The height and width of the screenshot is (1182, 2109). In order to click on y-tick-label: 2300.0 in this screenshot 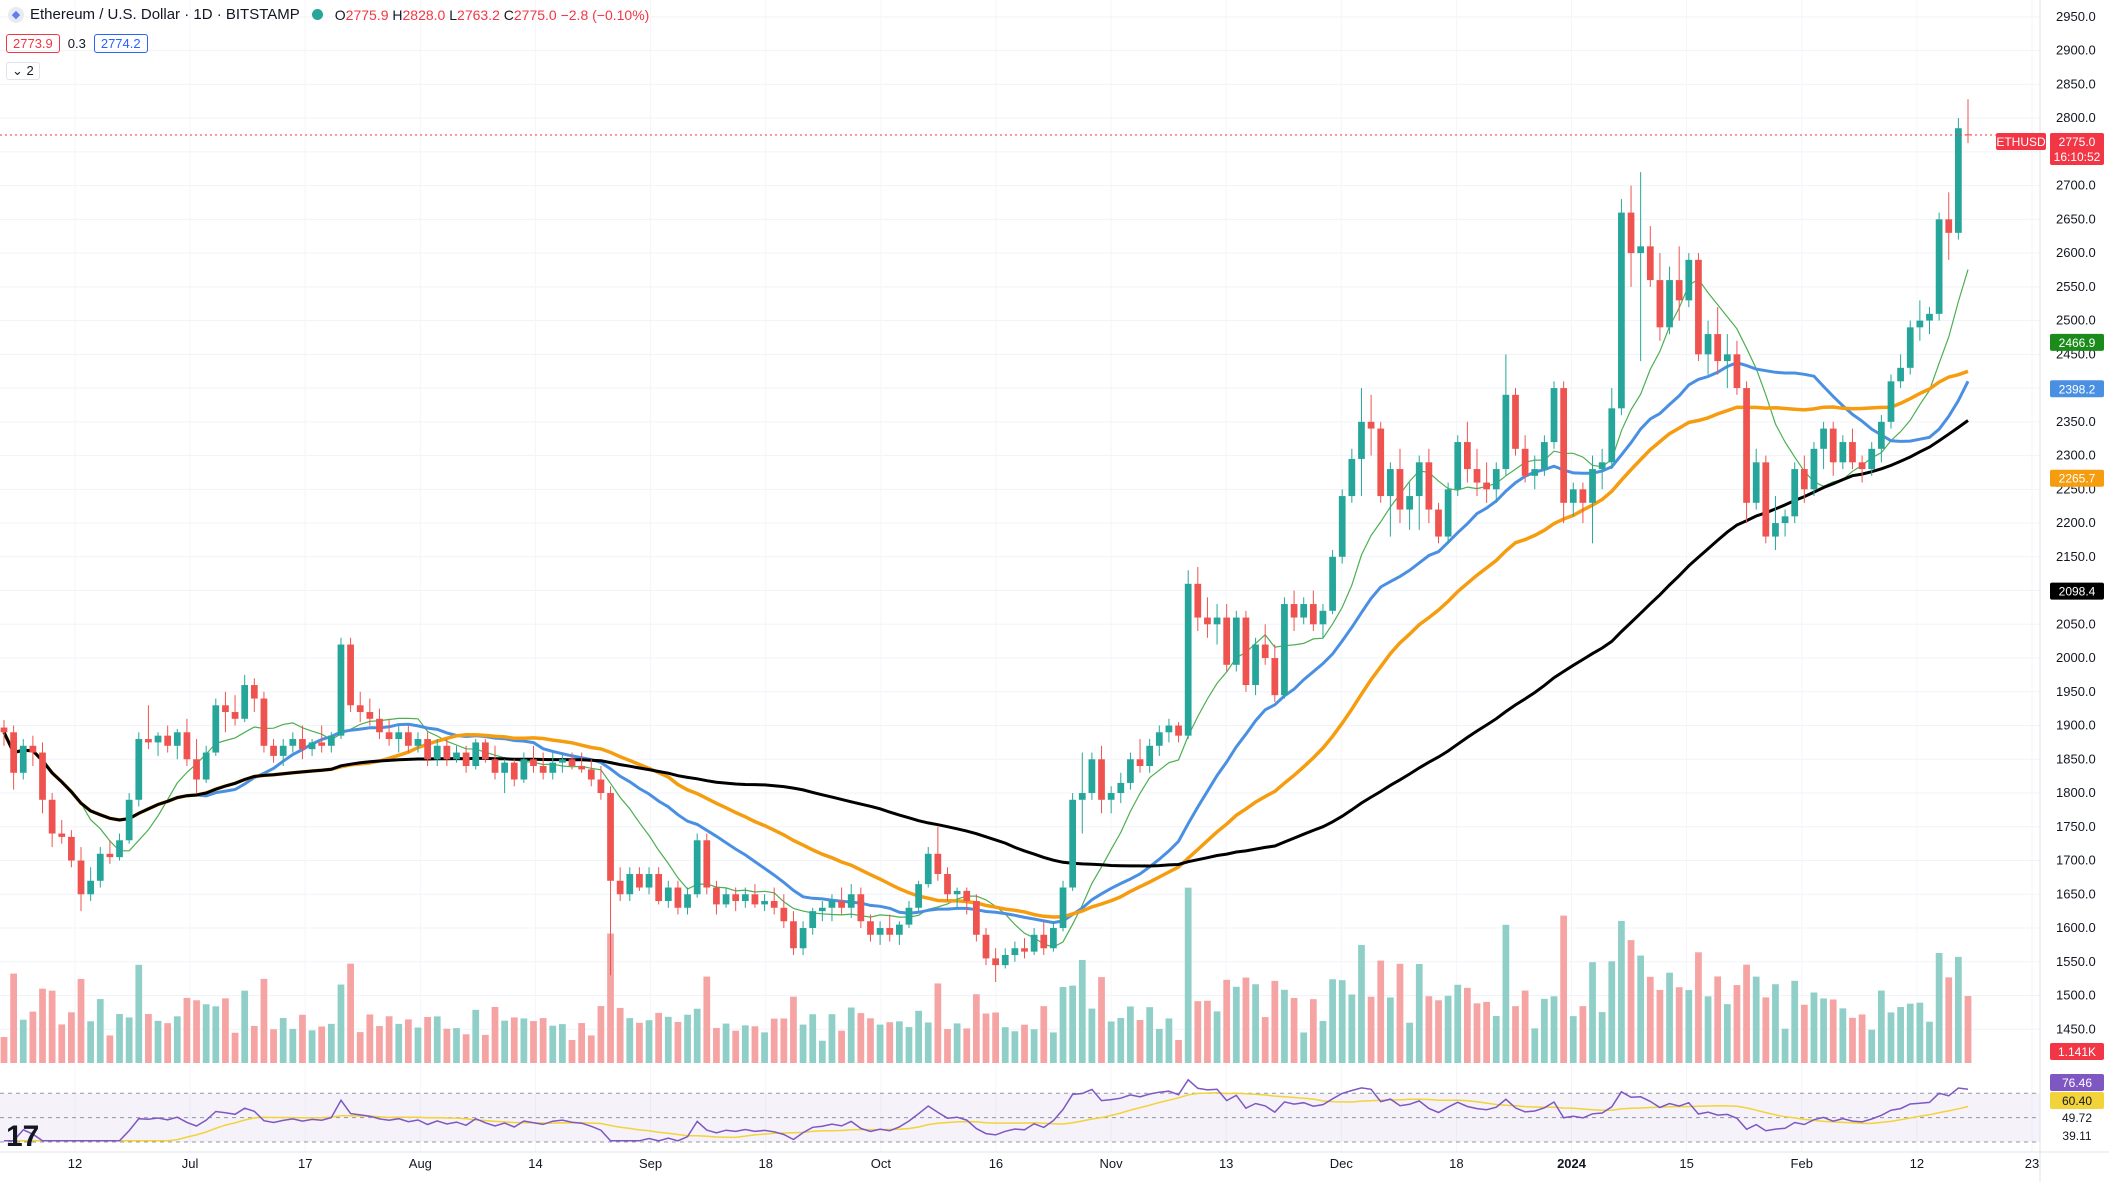, I will do `click(2076, 455)`.